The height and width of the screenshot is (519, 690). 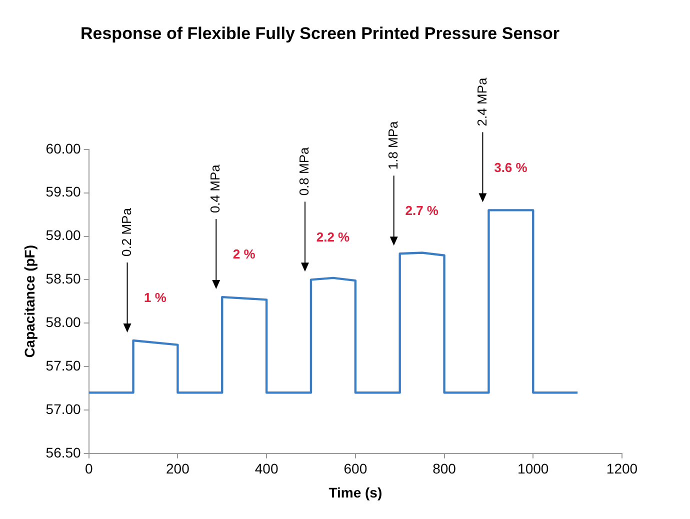 What do you see at coordinates (64, 322) in the screenshot?
I see `y-tick-label: 58.00` at bounding box center [64, 322].